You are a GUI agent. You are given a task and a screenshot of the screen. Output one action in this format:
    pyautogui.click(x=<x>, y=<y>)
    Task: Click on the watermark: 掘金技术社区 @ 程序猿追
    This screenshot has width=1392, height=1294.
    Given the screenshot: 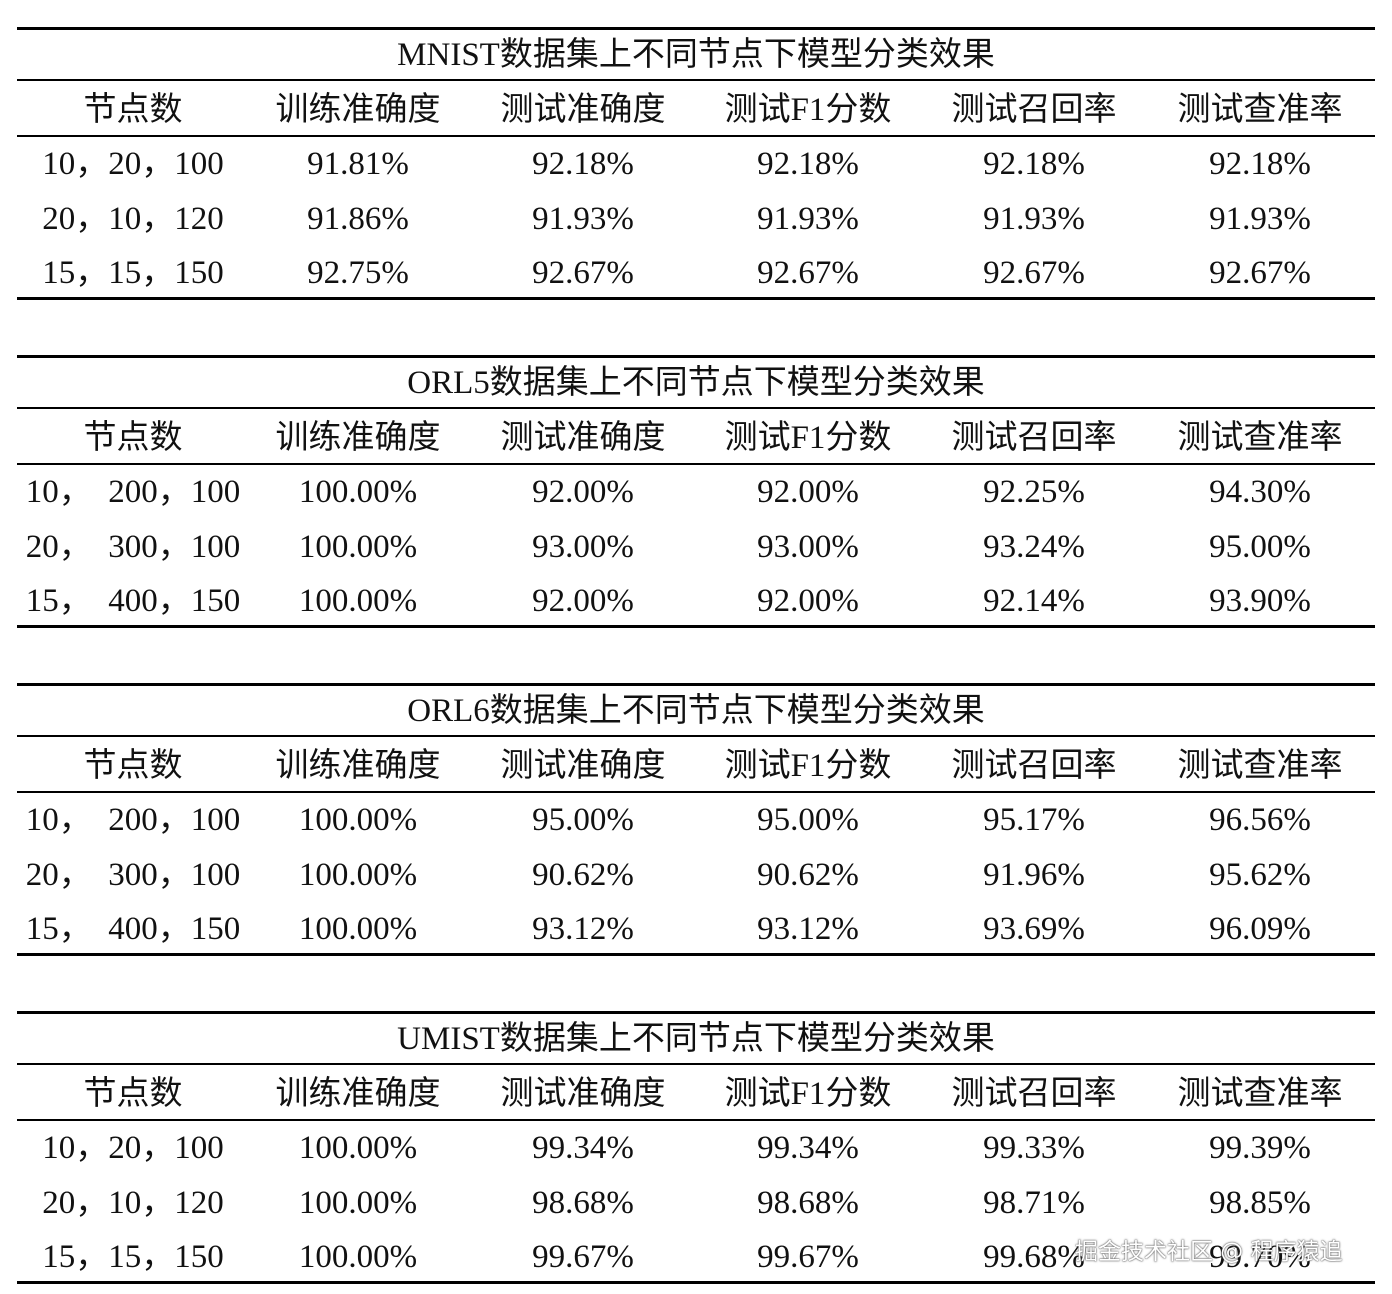 What is the action you would take?
    pyautogui.click(x=1209, y=1252)
    